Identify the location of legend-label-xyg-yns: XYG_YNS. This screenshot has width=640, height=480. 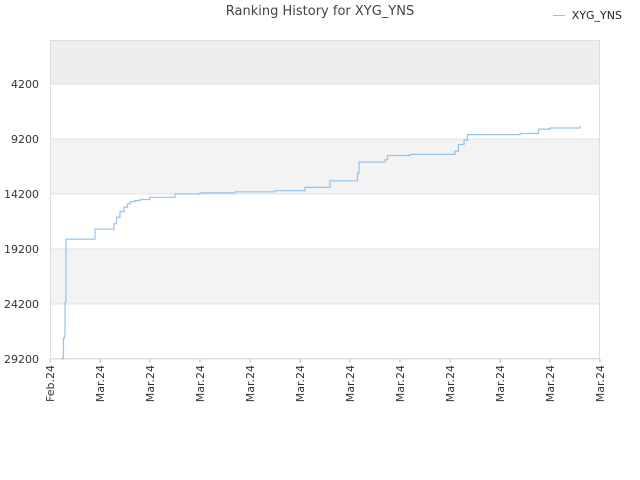
(596, 15).